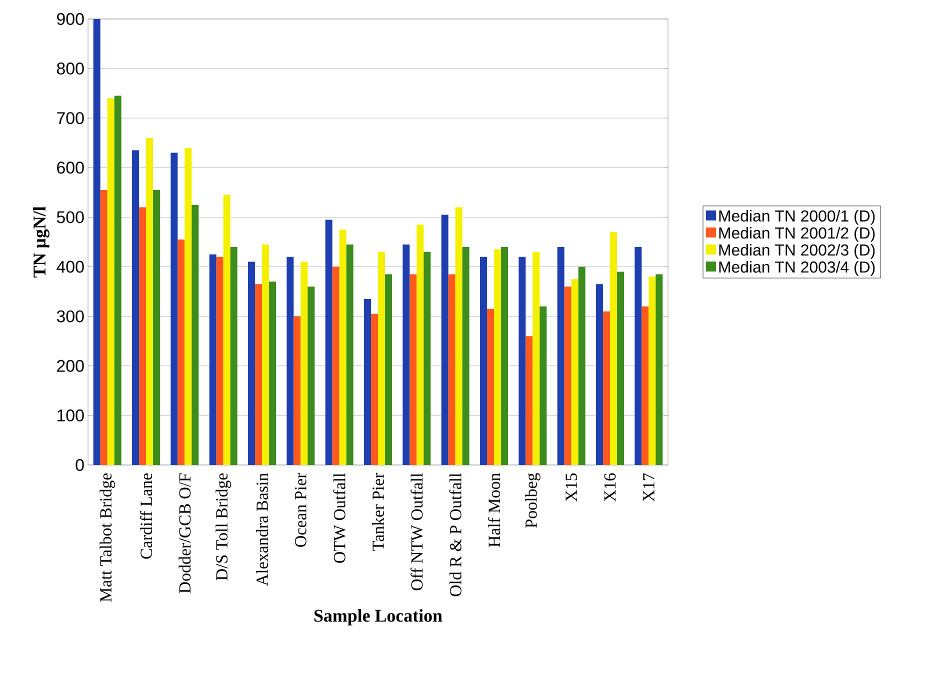  I want to click on y-axis-title: TN µgN/l, so click(41, 242).